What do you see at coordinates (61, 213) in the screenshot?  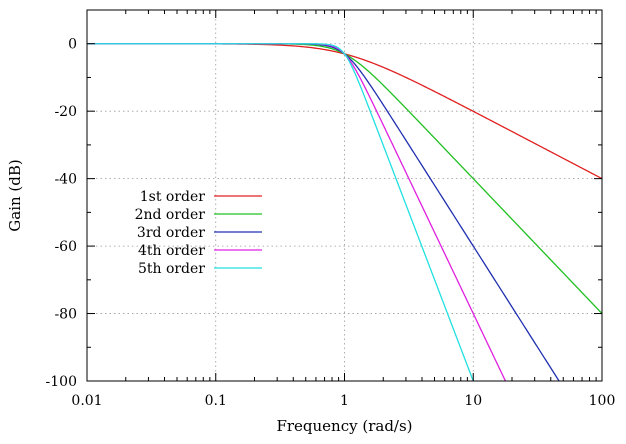 I see `y-tick-labels: 0 -20 -40 -60 -80 -100` at bounding box center [61, 213].